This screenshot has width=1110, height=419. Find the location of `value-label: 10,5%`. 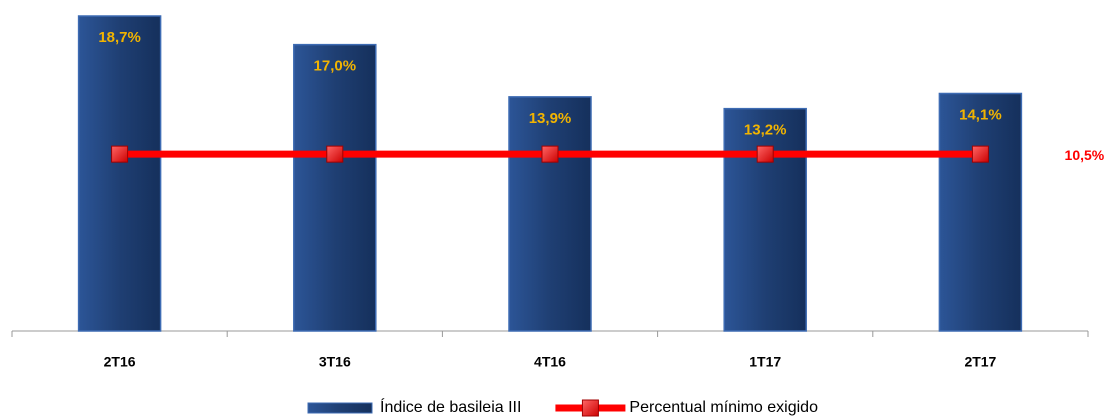

value-label: 10,5% is located at coordinates (1085, 155).